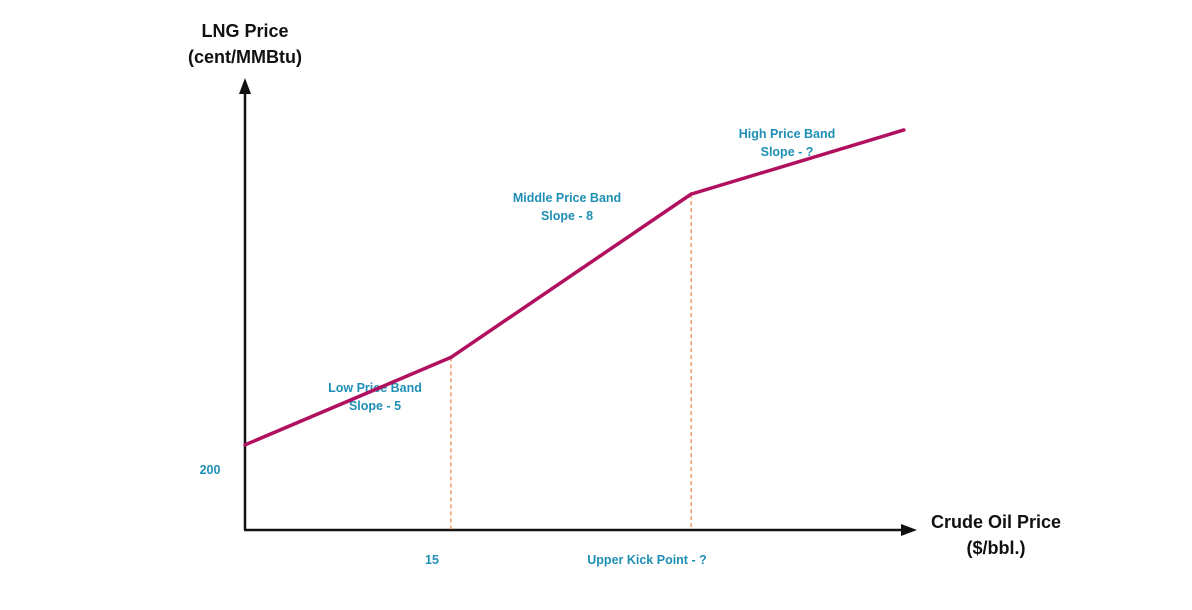 The image size is (1192, 610). I want to click on y-axis-arrowhead, so click(245, 86).